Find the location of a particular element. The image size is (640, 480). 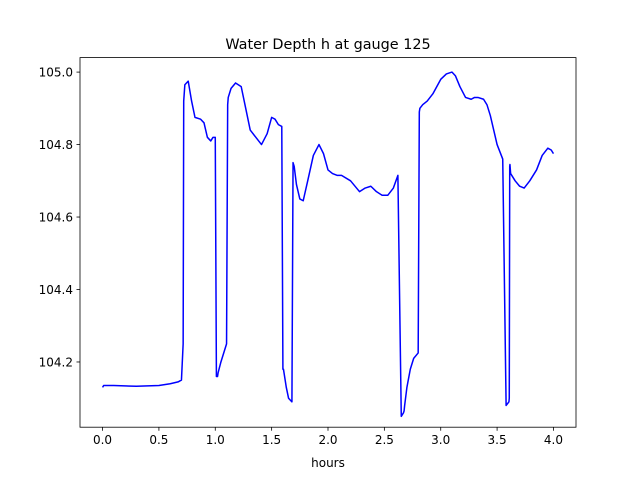

x-axis: 0.0 0.5 1.0 1.5 2.0 2.5 3.0 3.5 4.0 is located at coordinates (328, 437).